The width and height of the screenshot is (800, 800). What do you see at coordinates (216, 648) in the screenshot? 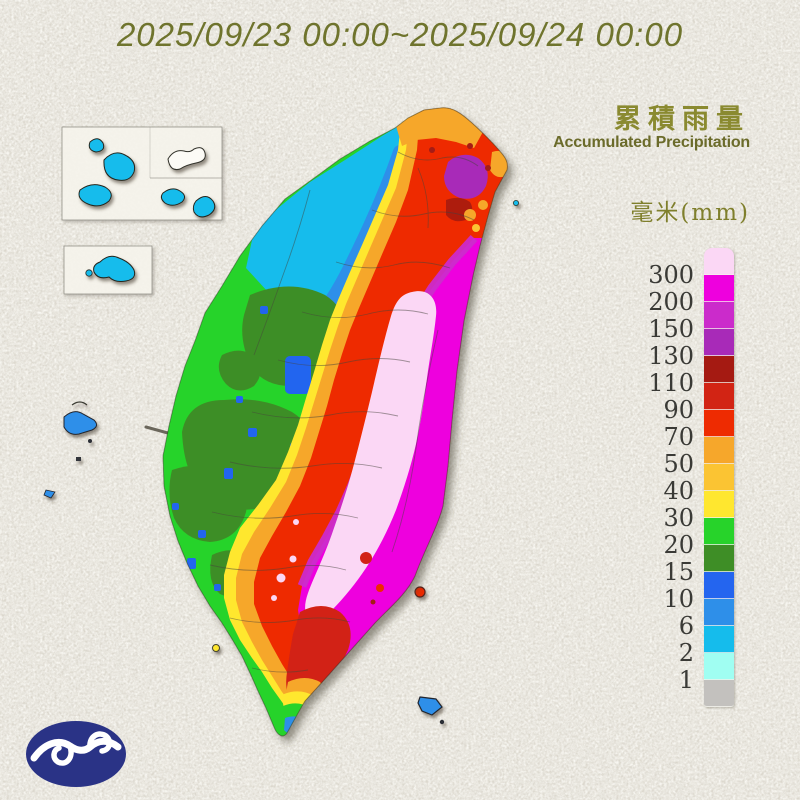
I see `islet-liuqiu` at bounding box center [216, 648].